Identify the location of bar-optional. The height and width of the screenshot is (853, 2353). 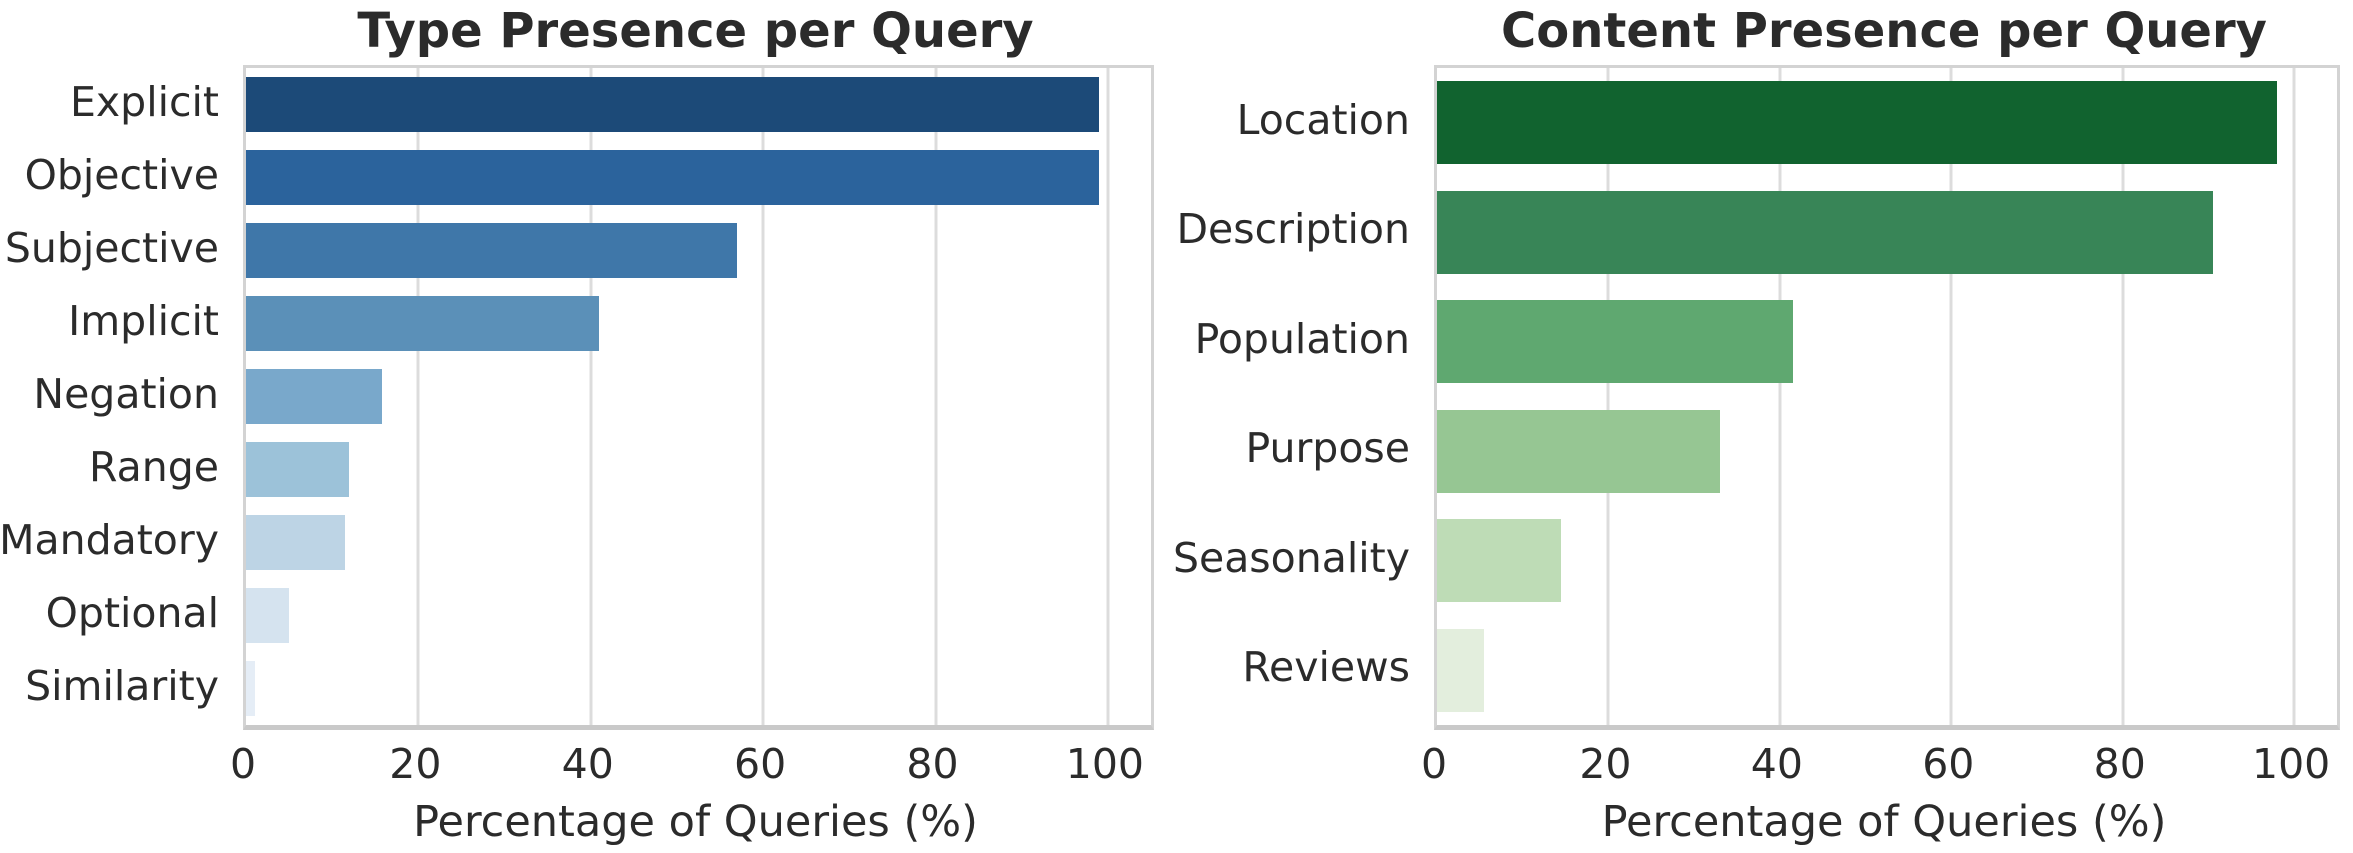
(268, 615).